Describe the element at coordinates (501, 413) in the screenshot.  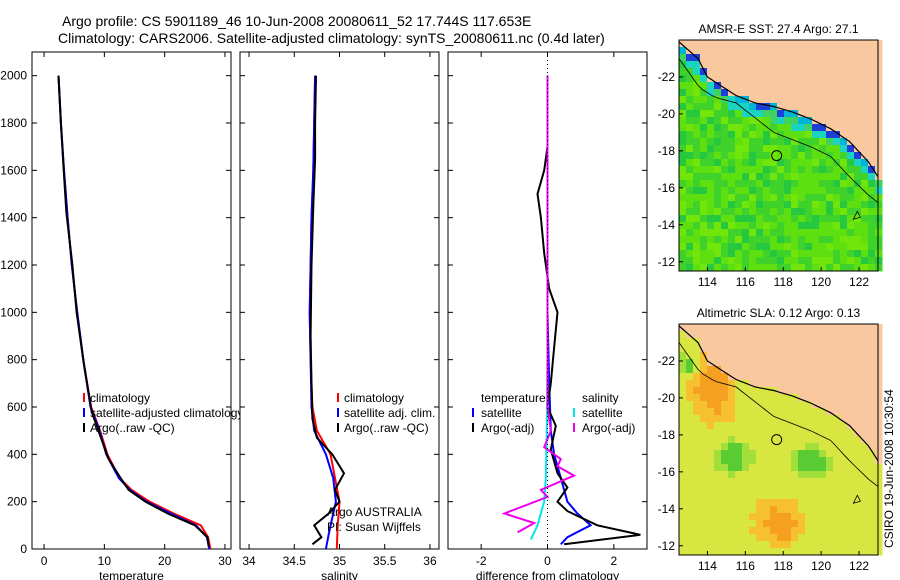
I see `legend-label: satellite` at that location.